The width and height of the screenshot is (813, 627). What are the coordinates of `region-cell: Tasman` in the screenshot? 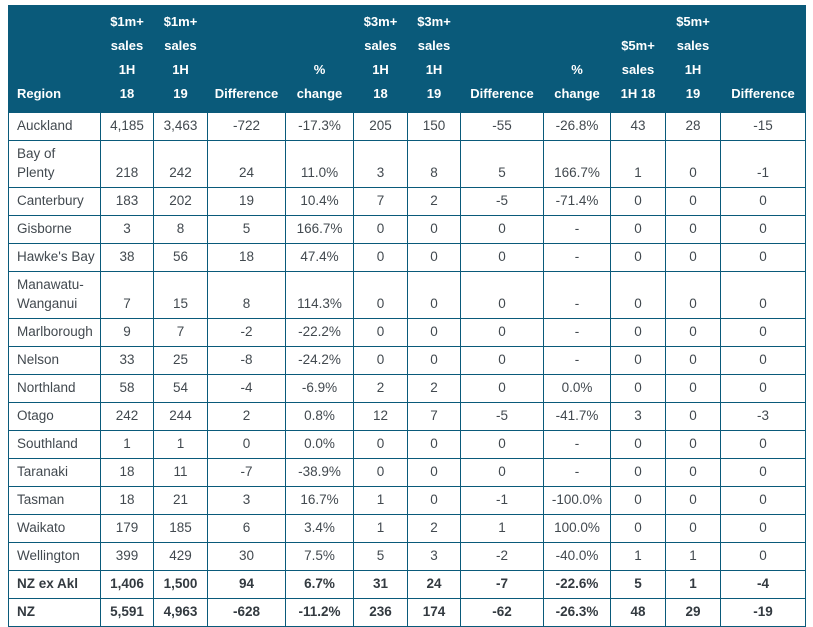 It's located at (54, 500).